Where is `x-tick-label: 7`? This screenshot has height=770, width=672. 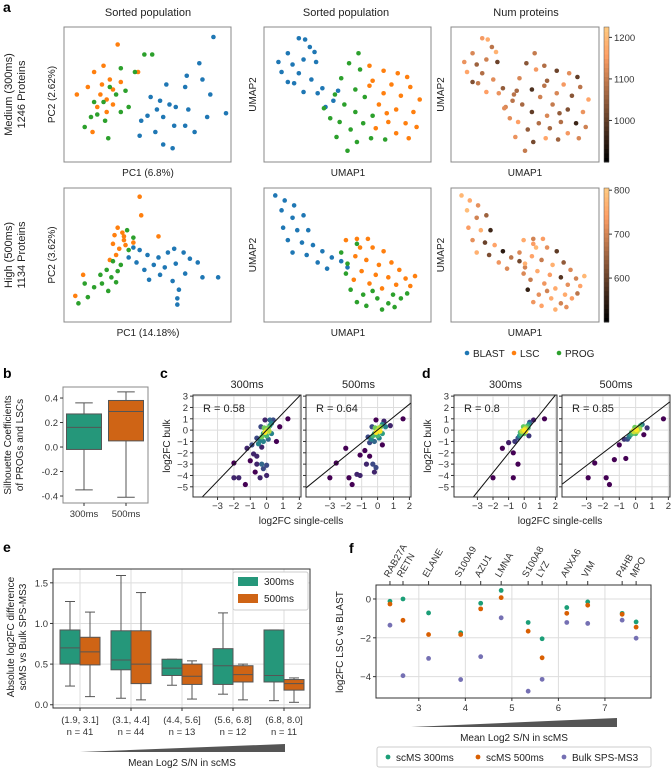
x-tick-label: 7 is located at coordinates (604, 708).